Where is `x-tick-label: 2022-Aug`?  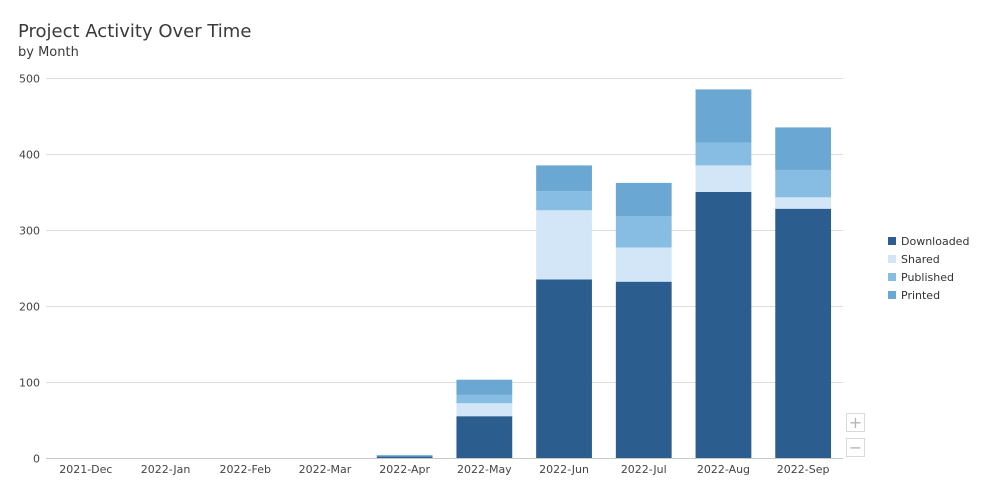
x-tick-label: 2022-Aug is located at coordinates (723, 469).